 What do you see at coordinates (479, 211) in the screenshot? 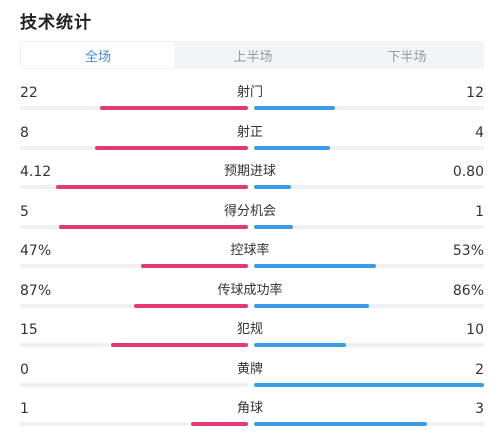
I see `away-value: 1` at bounding box center [479, 211].